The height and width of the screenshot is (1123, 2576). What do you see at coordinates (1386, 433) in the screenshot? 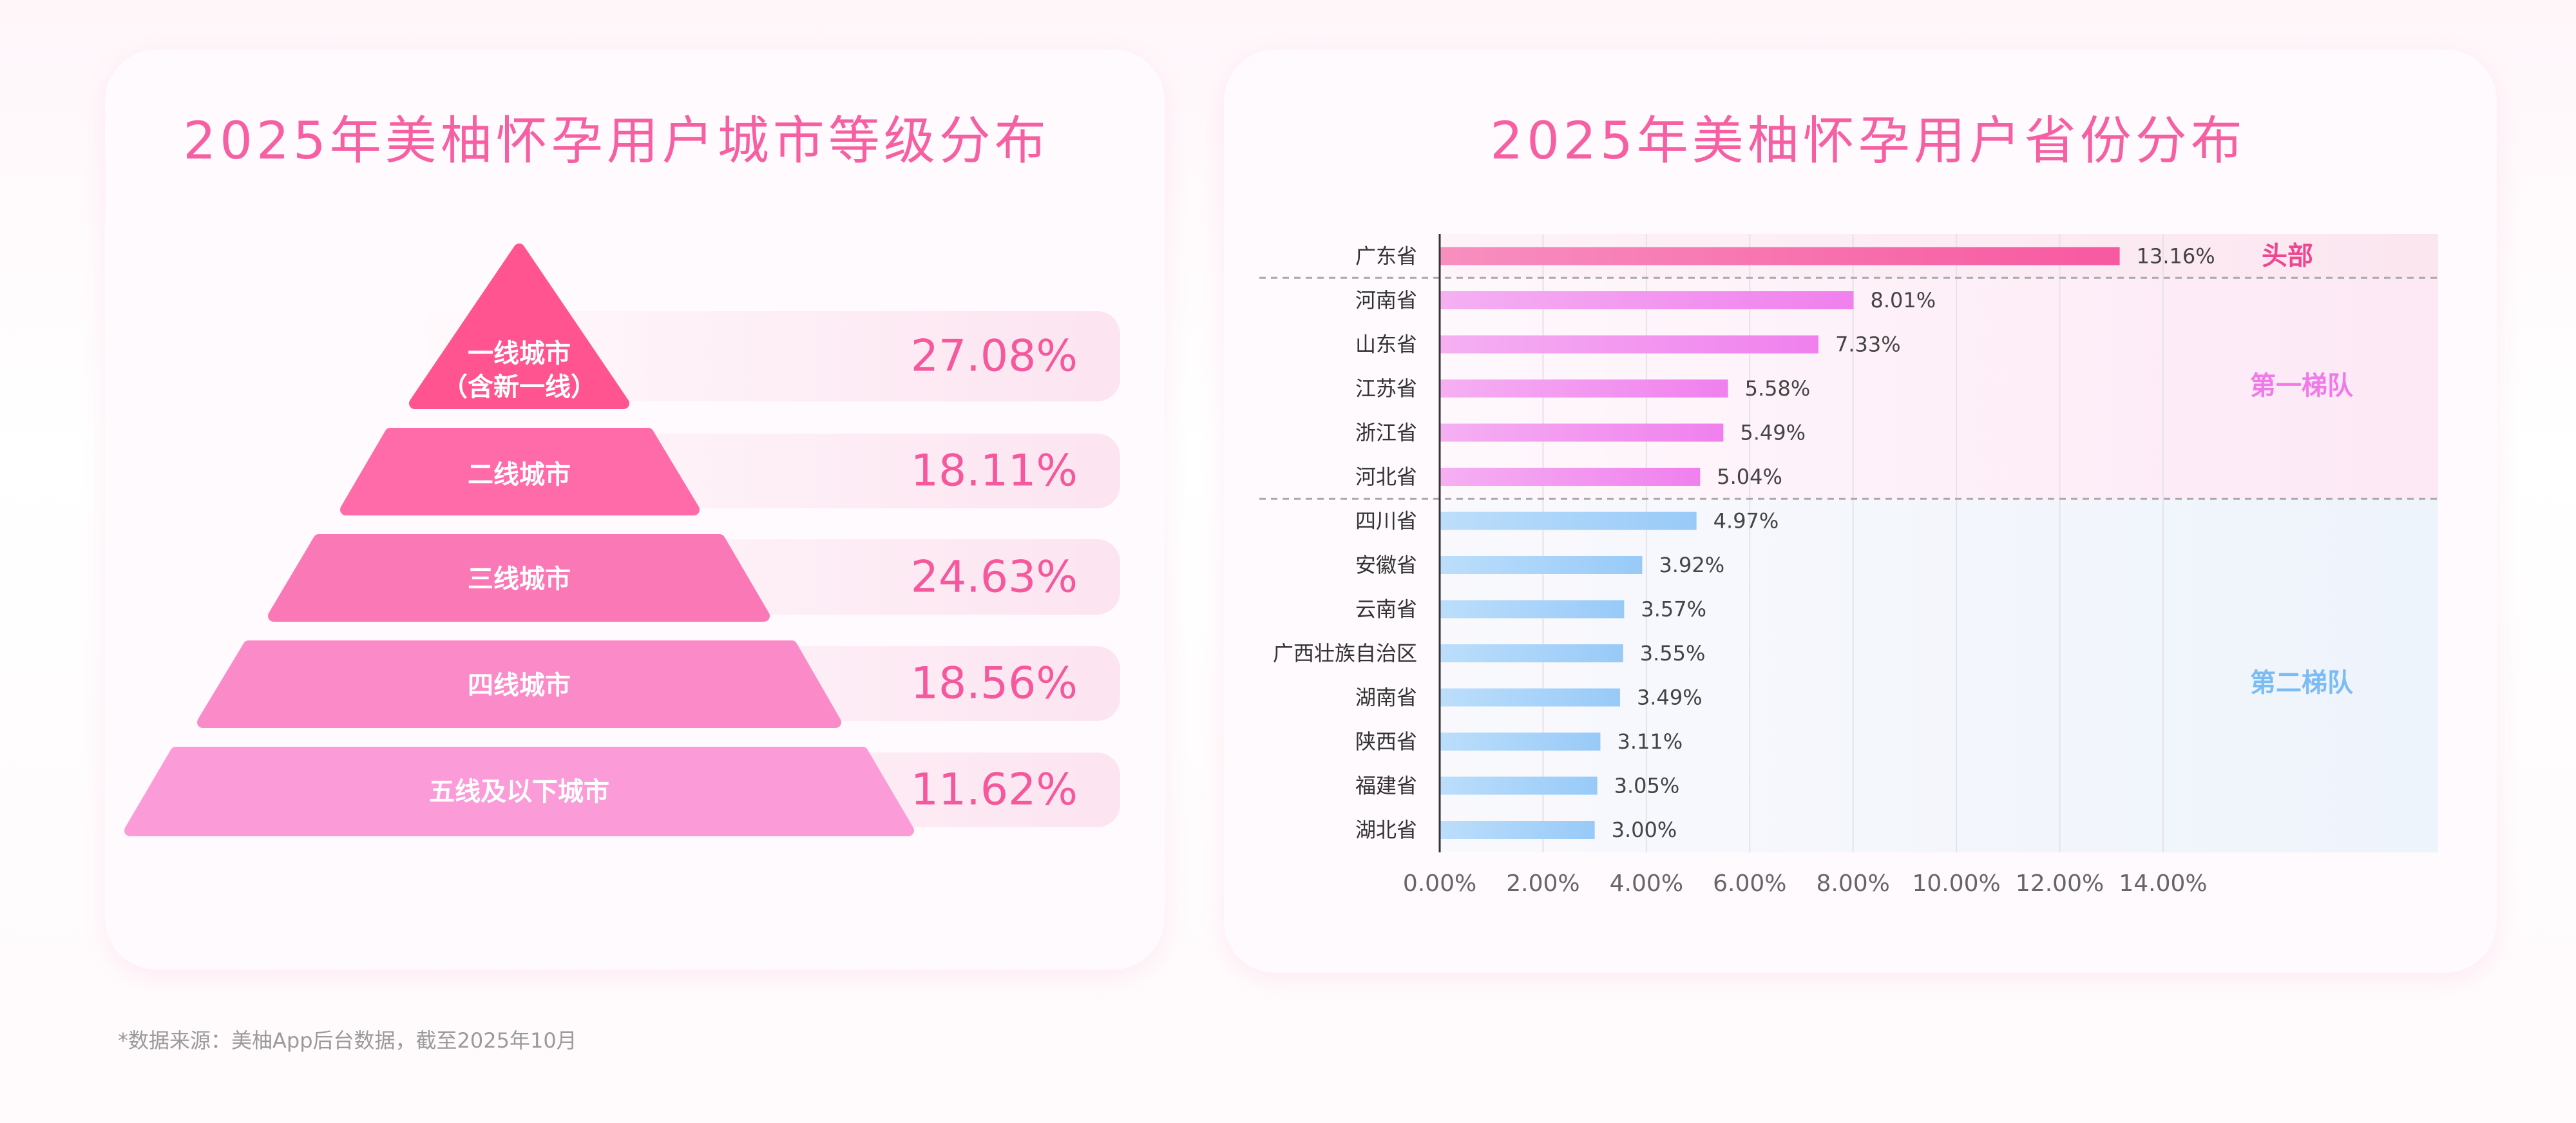
I see `category-label: 浙江省` at bounding box center [1386, 433].